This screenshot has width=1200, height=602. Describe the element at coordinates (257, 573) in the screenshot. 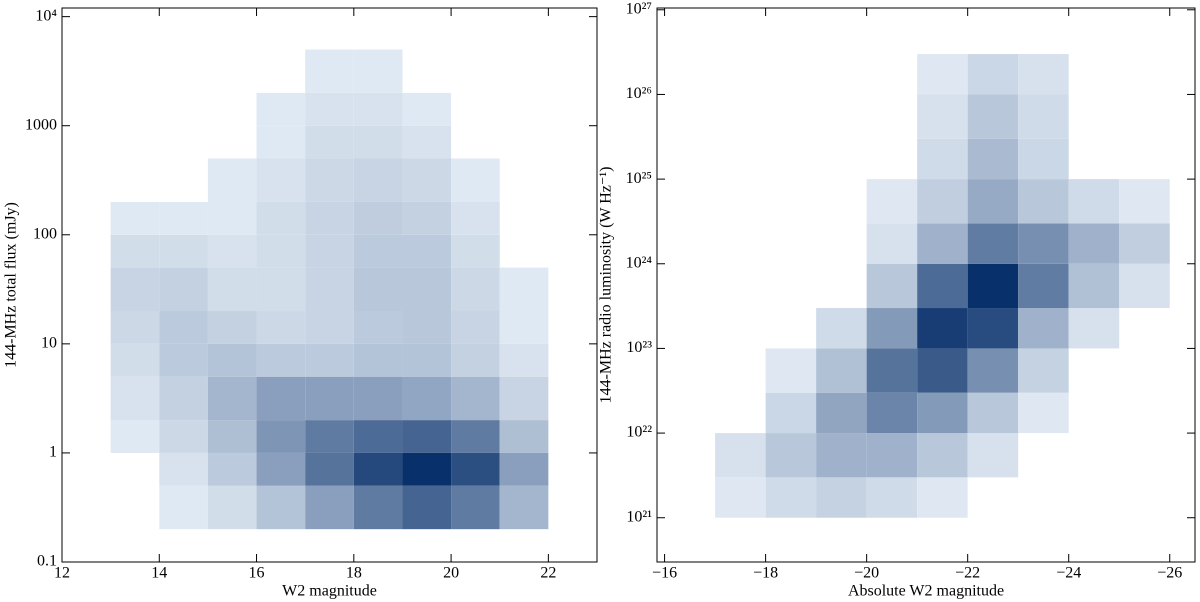

I see `x-tick-label: 16` at that location.